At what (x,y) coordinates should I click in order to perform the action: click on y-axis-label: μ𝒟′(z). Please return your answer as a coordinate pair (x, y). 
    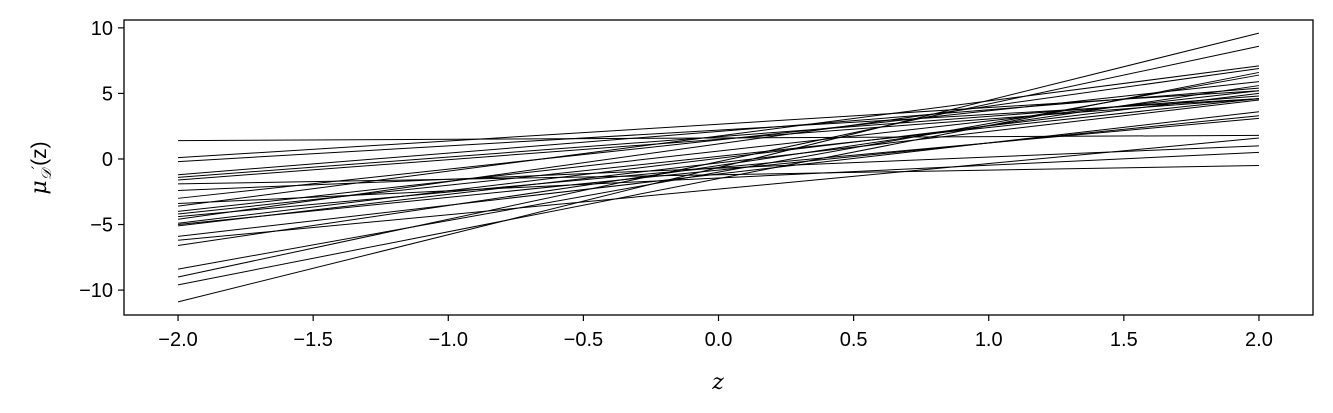
    Looking at the image, I should click on (41, 167).